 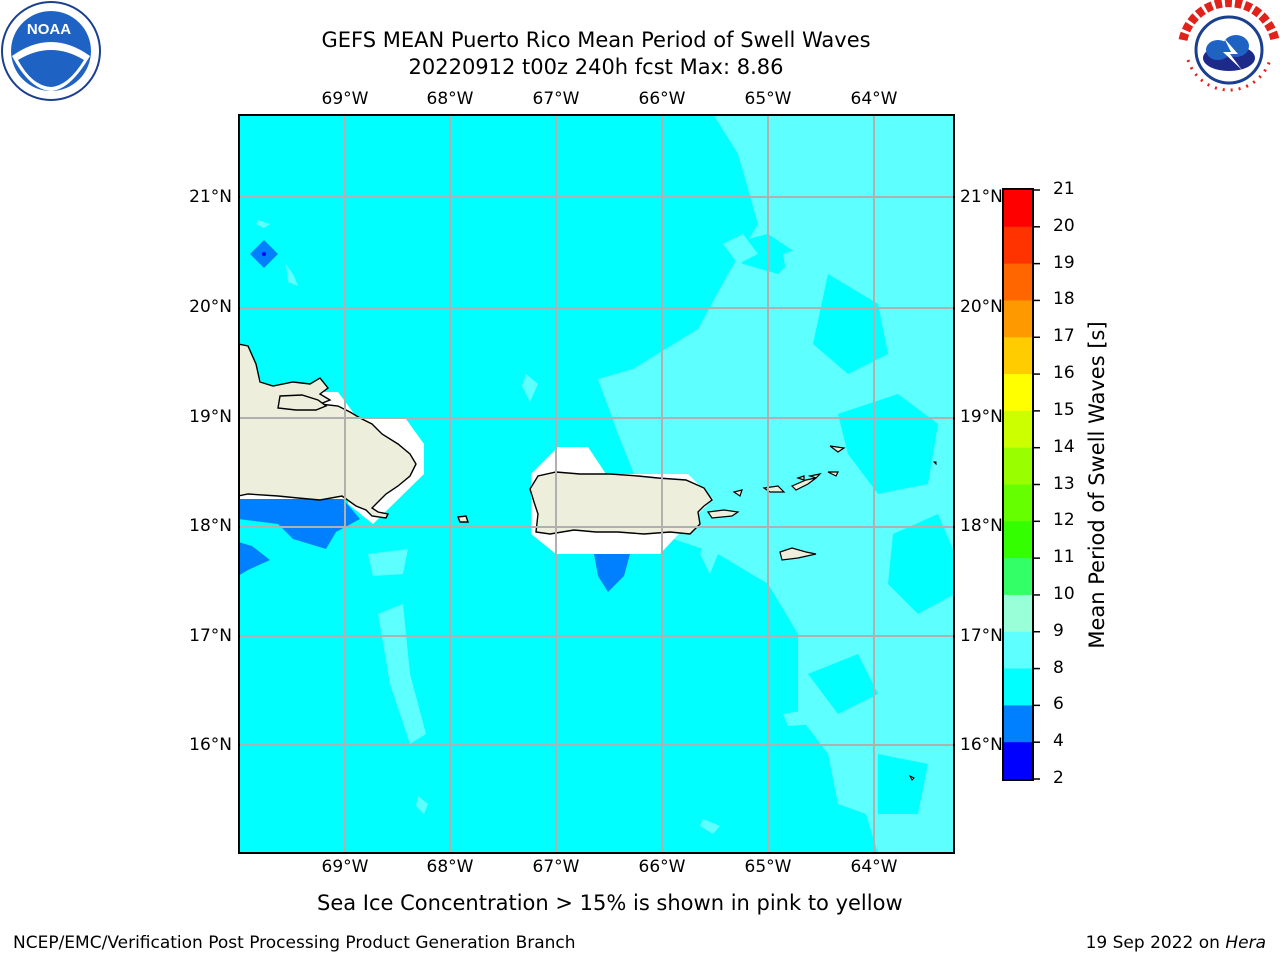 What do you see at coordinates (737, 493) in the screenshot?
I see `culebra-island` at bounding box center [737, 493].